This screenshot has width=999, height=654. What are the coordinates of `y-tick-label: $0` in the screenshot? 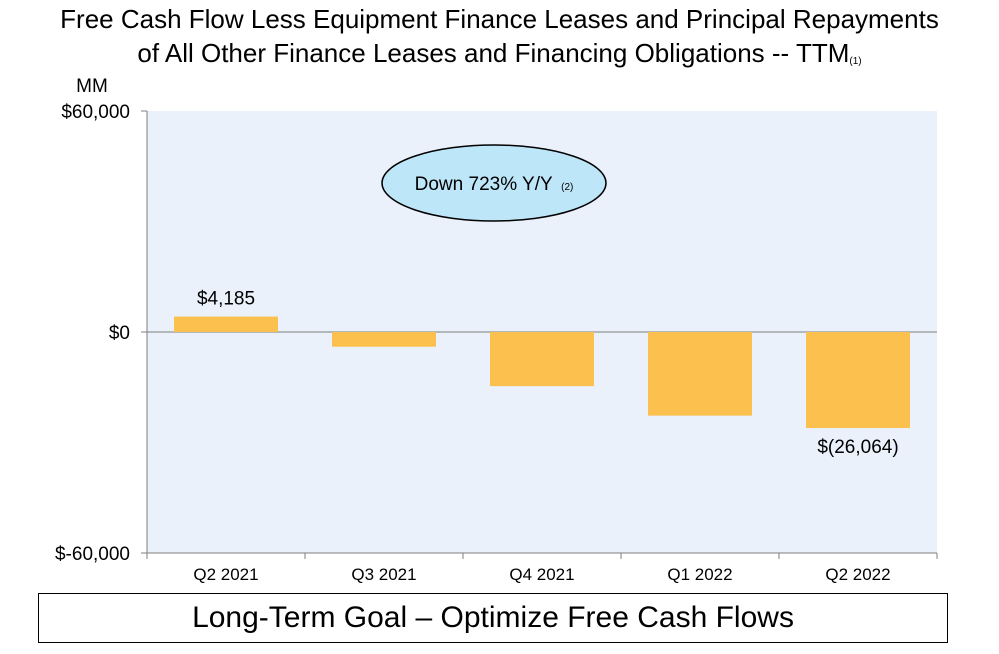 It's located at (119, 333).